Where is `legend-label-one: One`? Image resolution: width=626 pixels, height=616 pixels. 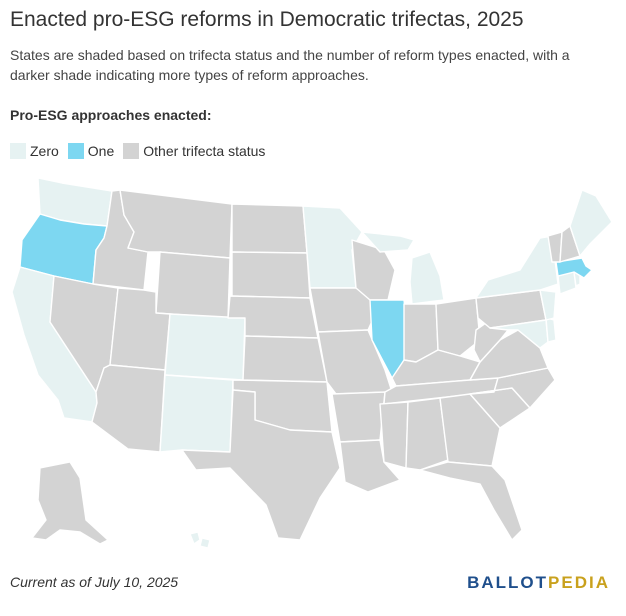 legend-label-one: One is located at coordinates (101, 151).